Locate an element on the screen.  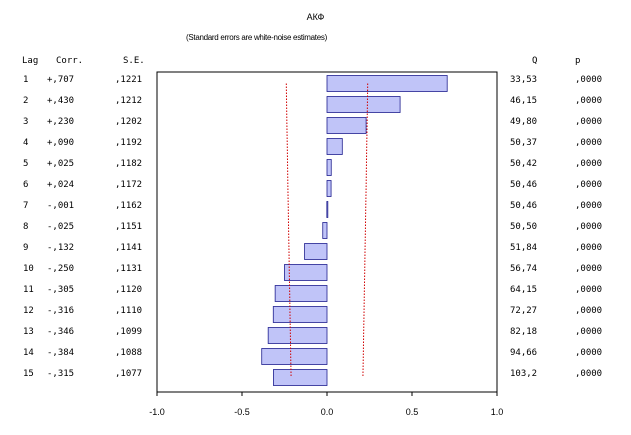
corr-cell: -,025 is located at coordinates (61, 227).